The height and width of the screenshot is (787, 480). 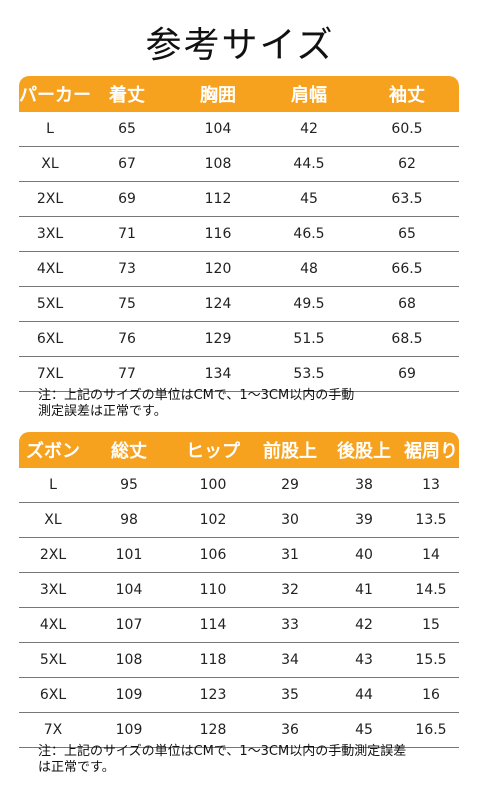 What do you see at coordinates (127, 304) in the screenshot?
I see `table-cell: 75` at bounding box center [127, 304].